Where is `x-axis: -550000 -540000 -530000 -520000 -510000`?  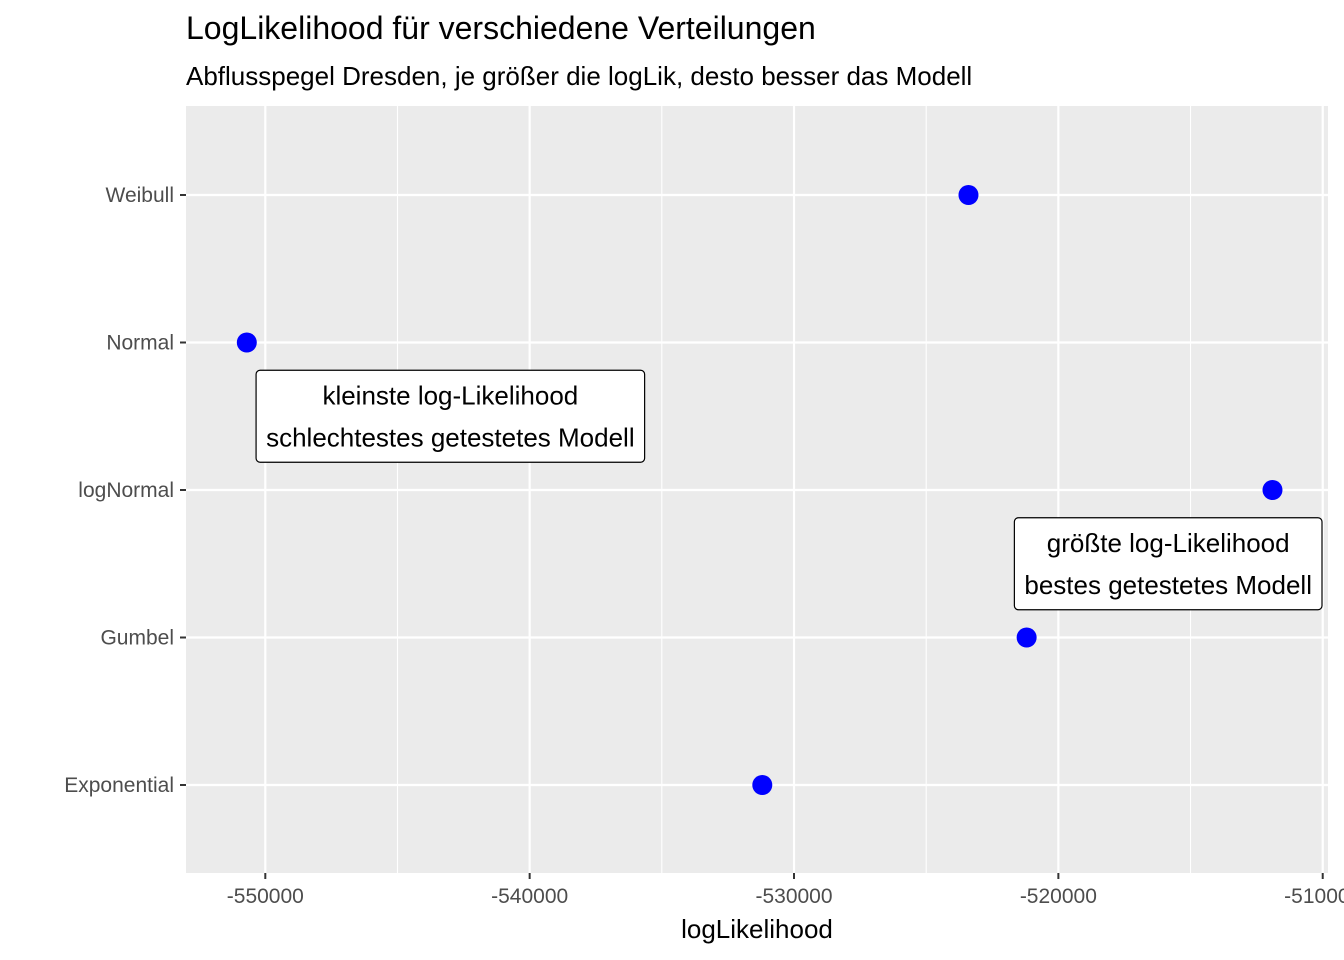 x-axis: -550000 -540000 -530000 -520000 -510000 is located at coordinates (785, 890).